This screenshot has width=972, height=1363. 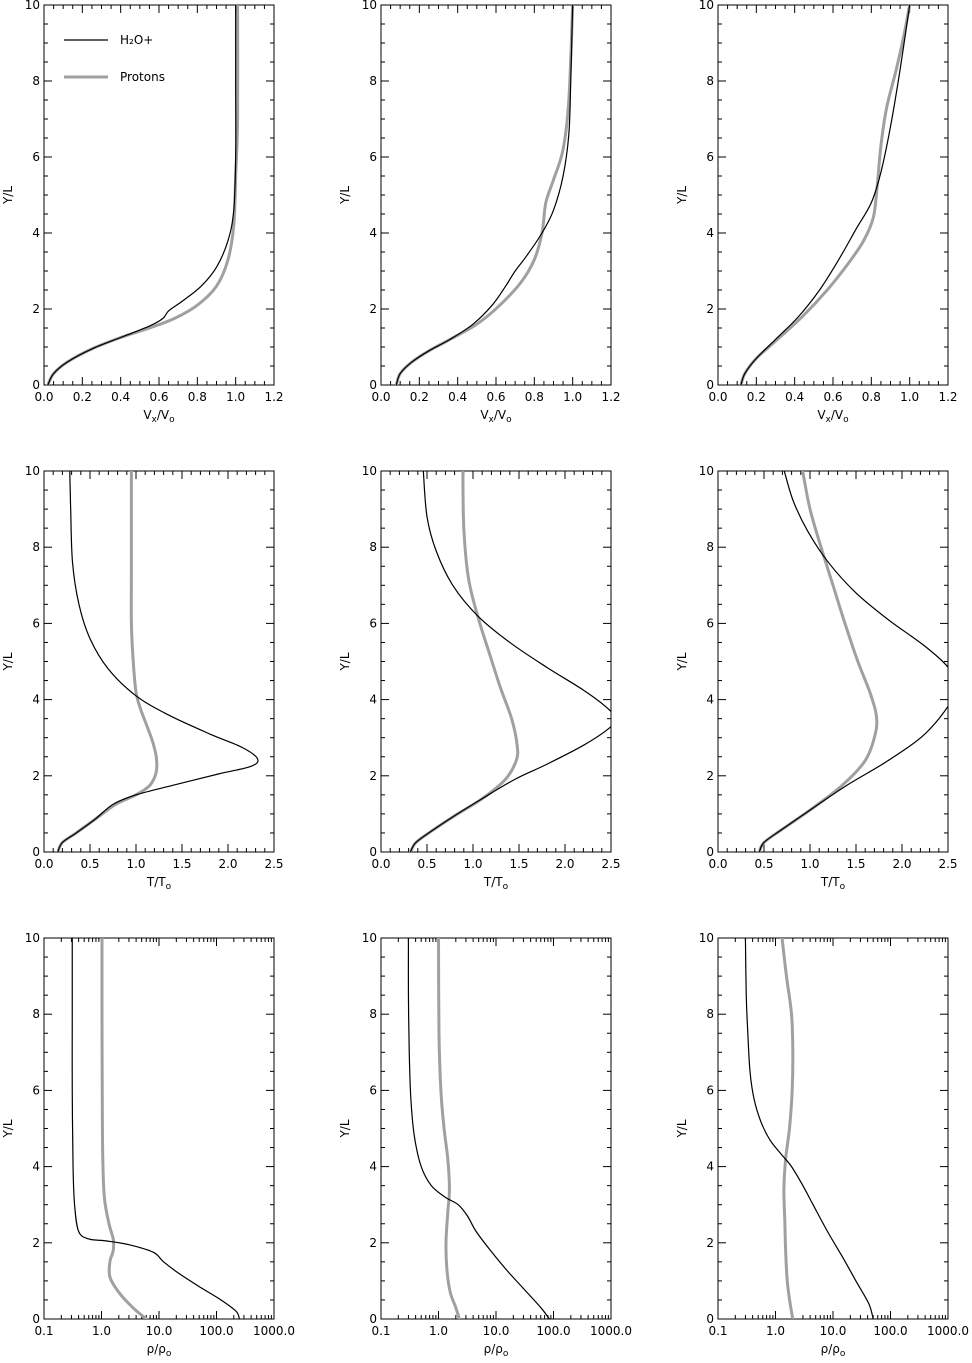 What do you see at coordinates (553, 1331) in the screenshot?
I see `x-tick-label: 100.0` at bounding box center [553, 1331].